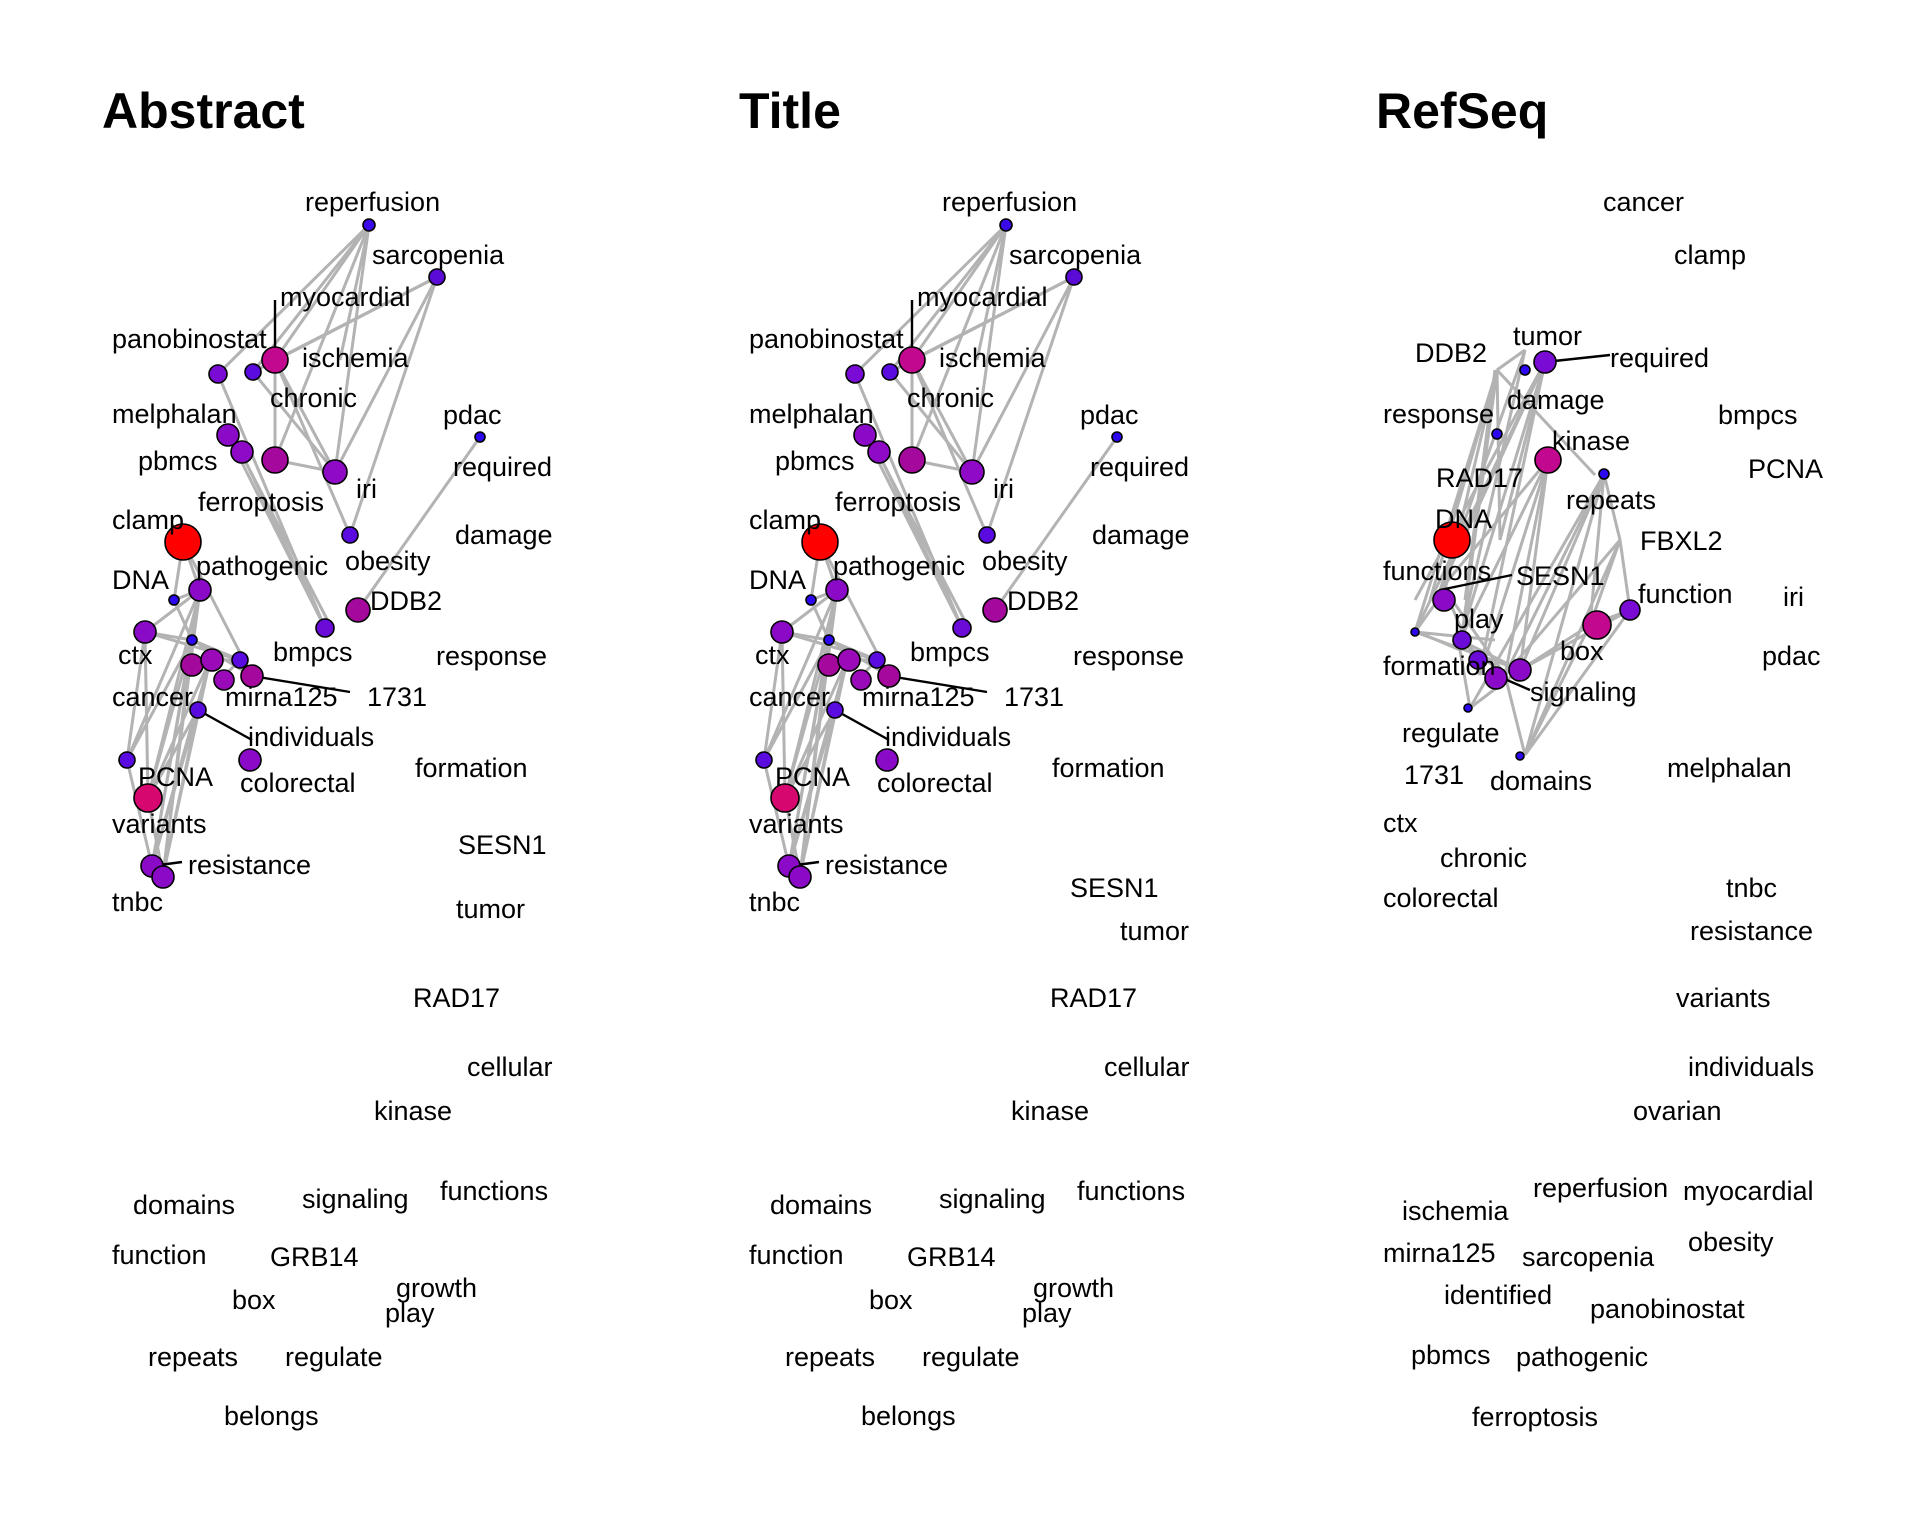 The width and height of the screenshot is (1920, 1536). Describe the element at coordinates (1006, 225) in the screenshot. I see `node-reperfusion` at that location.